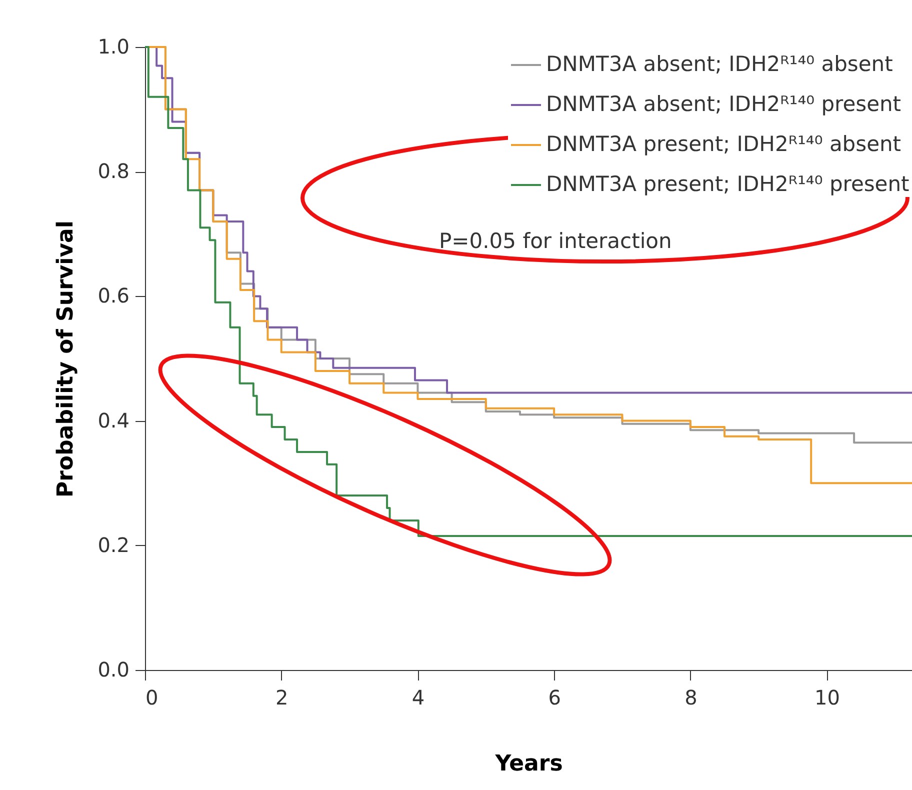 The image size is (912, 790). I want to click on y-tick-label: 1.0, so click(114, 46).